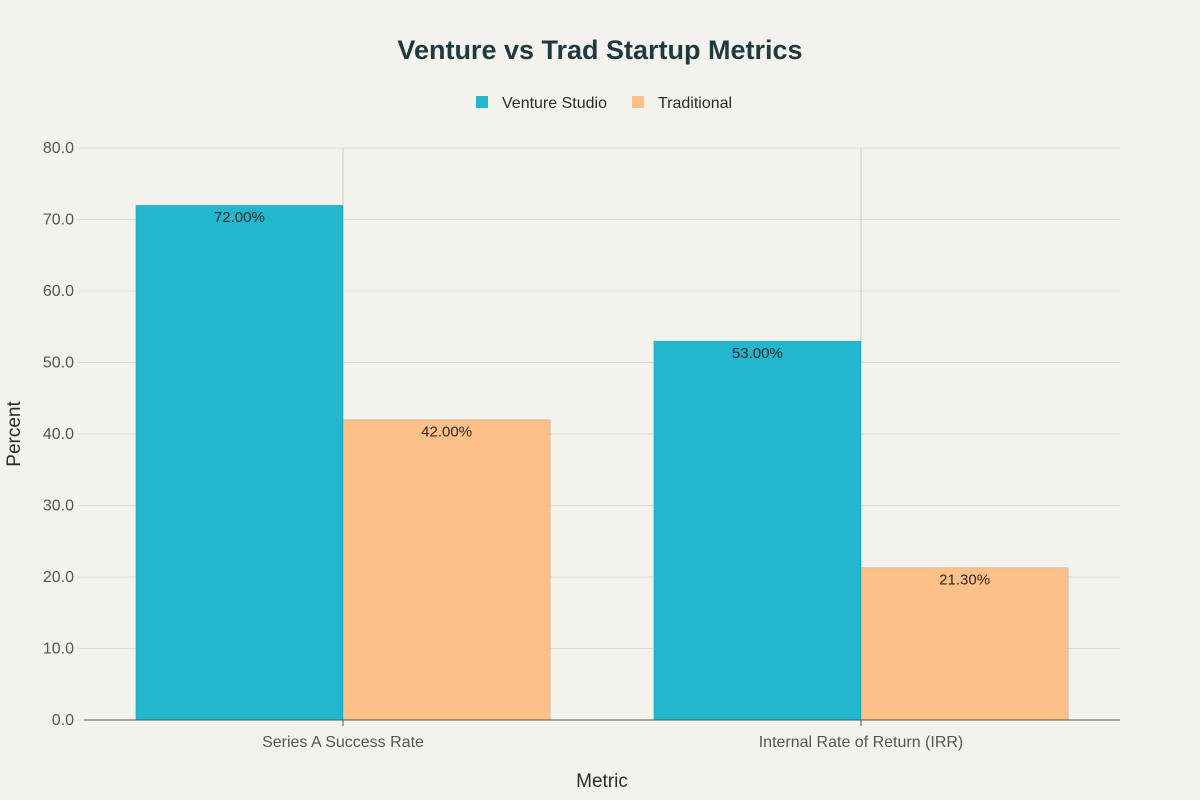 Image resolution: width=1200 pixels, height=800 pixels. Describe the element at coordinates (757, 353) in the screenshot. I see `bar-value-label: 53.00%` at that location.